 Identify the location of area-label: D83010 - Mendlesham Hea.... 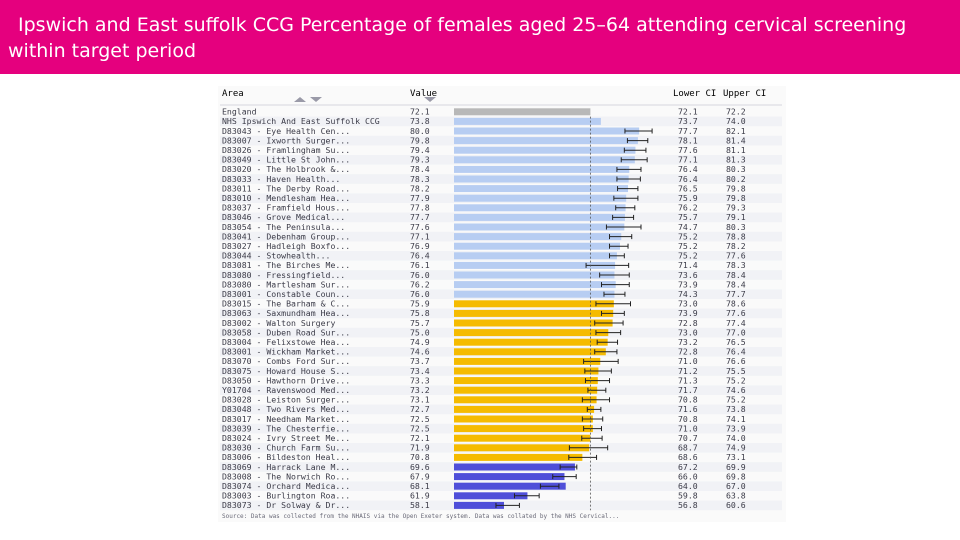
(286, 198).